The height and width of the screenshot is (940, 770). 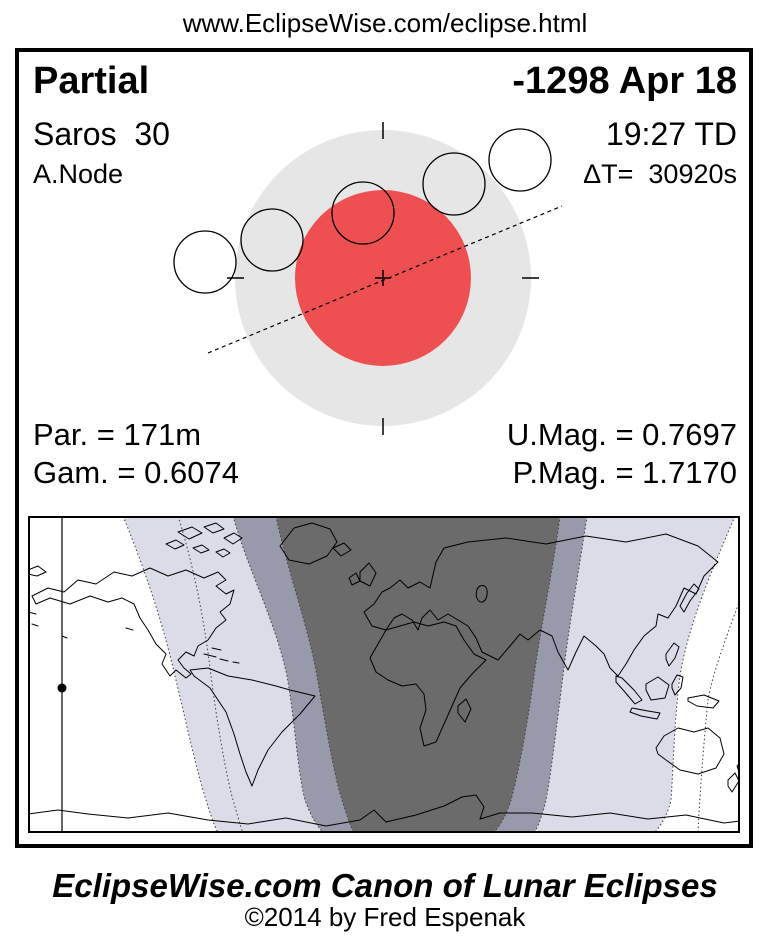 I want to click on stat-umbral-magnitude: U.Mag. = 0.7697, so click(x=621, y=434).